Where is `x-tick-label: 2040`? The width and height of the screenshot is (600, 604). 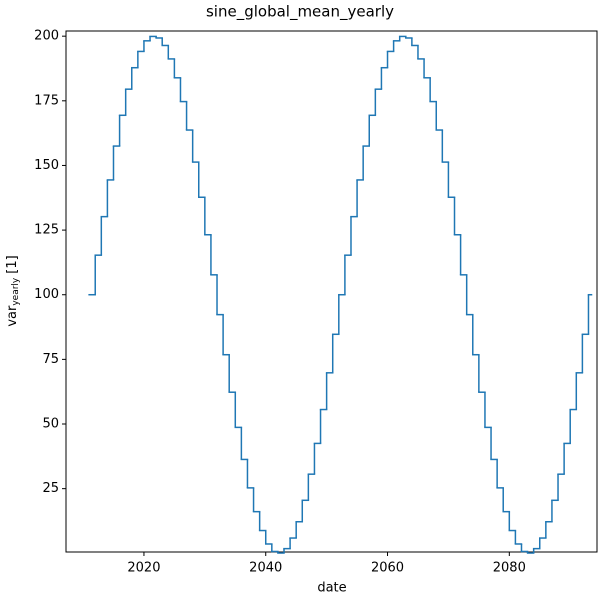
x-tick-label: 2040 is located at coordinates (265, 568).